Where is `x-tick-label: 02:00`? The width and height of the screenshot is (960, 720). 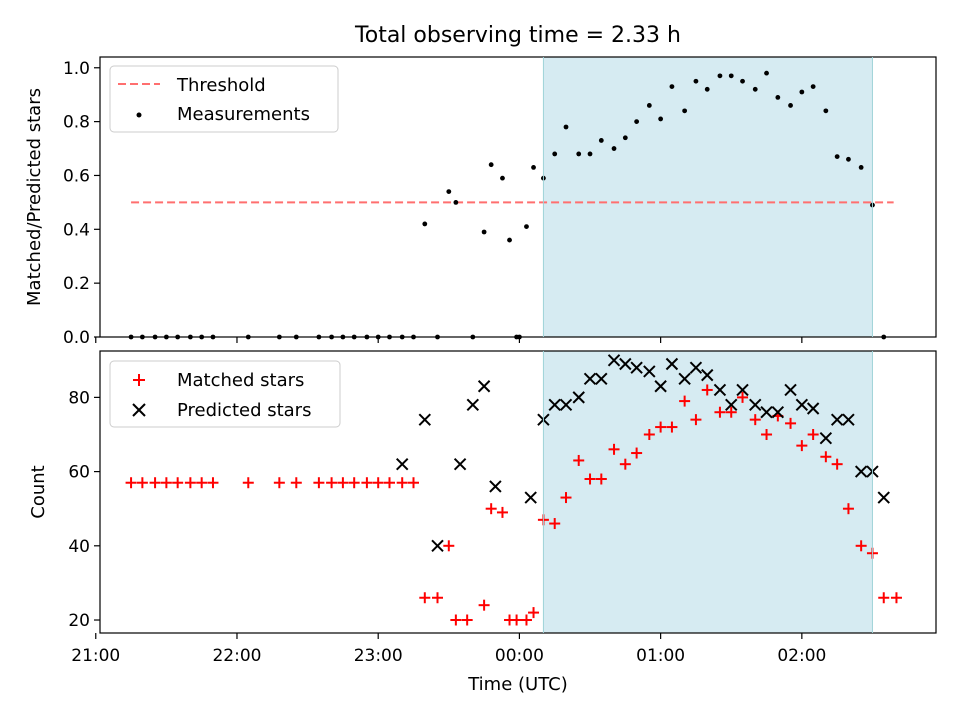 x-tick-label: 02:00 is located at coordinates (801, 656).